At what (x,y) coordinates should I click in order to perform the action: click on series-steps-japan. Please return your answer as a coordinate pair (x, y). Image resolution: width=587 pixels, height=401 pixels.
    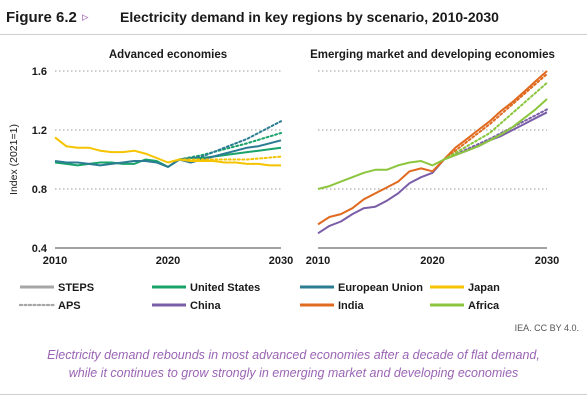
    Looking at the image, I should click on (167, 151).